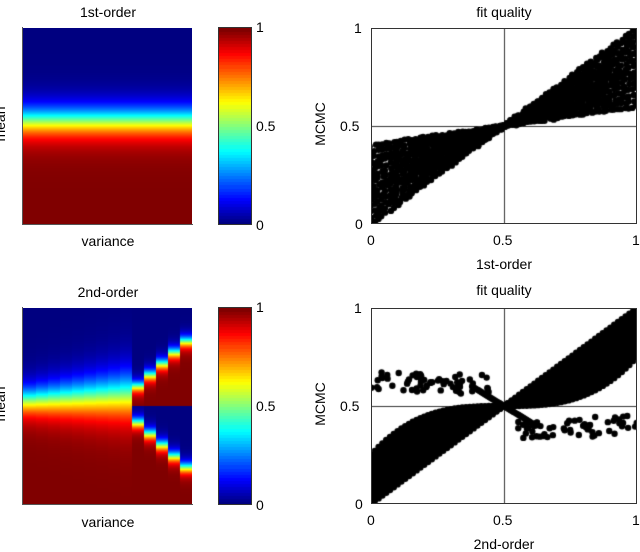 The height and width of the screenshot is (552, 640). Describe the element at coordinates (108, 522) in the screenshot. I see `heatmap2-xlabel: variance` at that location.